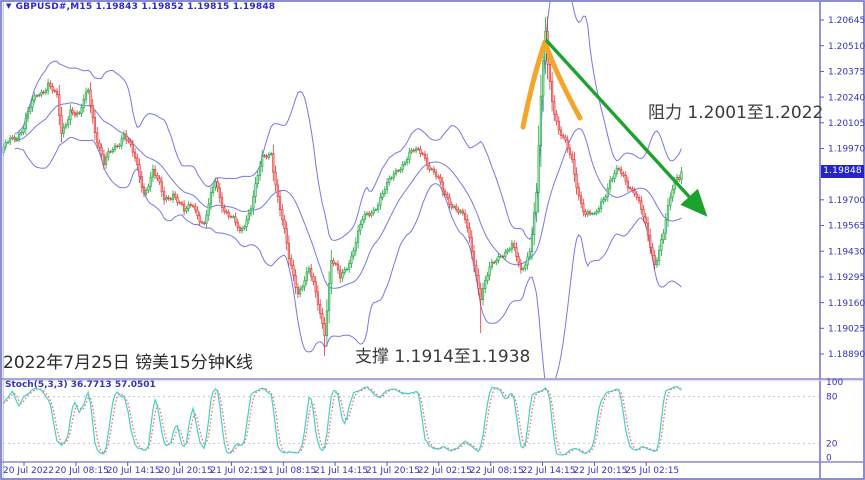 The height and width of the screenshot is (480, 865). I want to click on stochastic-layer, so click(410, 420).